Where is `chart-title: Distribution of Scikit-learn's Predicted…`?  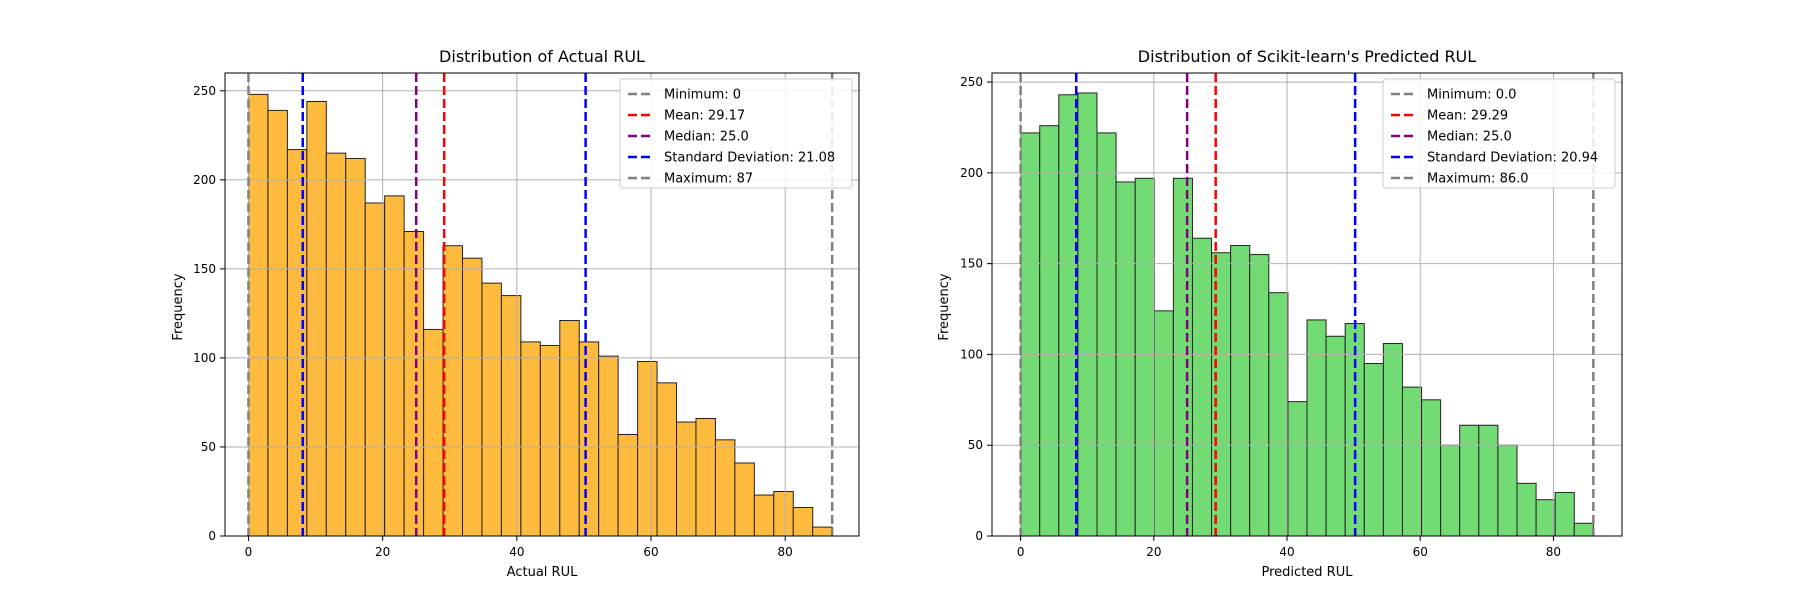 chart-title: Distribution of Scikit-learn's Predicted… is located at coordinates (1307, 56).